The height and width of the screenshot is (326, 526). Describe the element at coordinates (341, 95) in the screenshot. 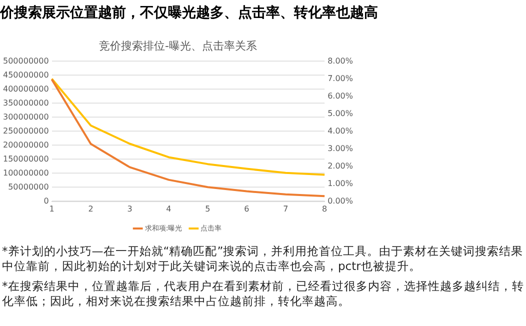

I see `y2-tick-label: 6.00%` at that location.